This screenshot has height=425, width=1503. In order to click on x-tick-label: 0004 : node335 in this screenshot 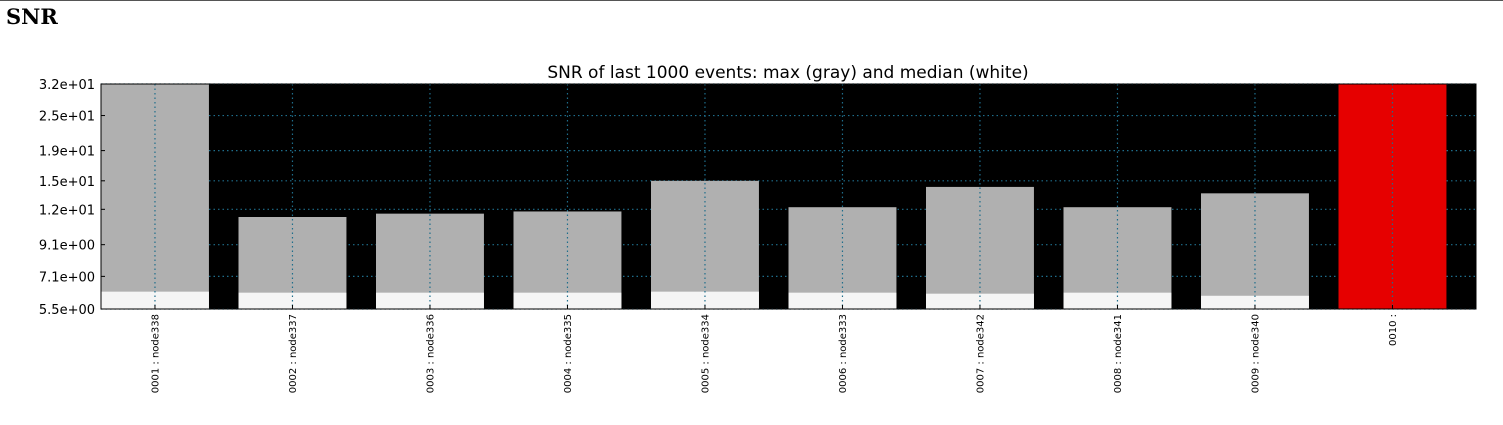, I will do `click(568, 353)`.